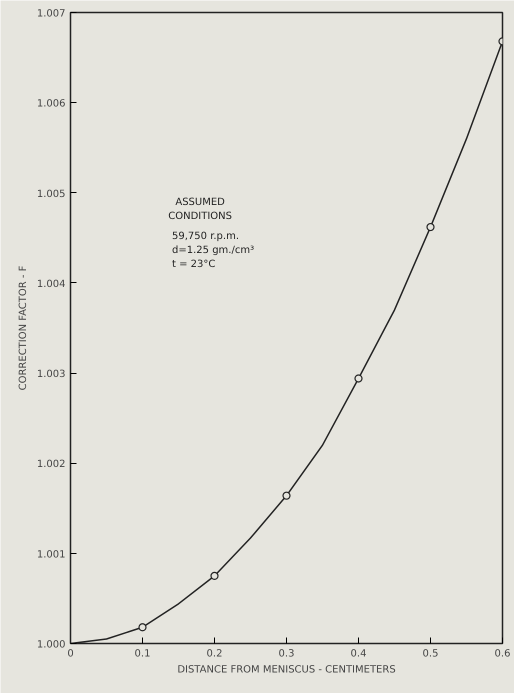 Image resolution: width=514 pixels, height=693 pixels. I want to click on x-axis-title: DISTANCE FROM MENISCUS - CENTIMETERS, so click(286, 670).